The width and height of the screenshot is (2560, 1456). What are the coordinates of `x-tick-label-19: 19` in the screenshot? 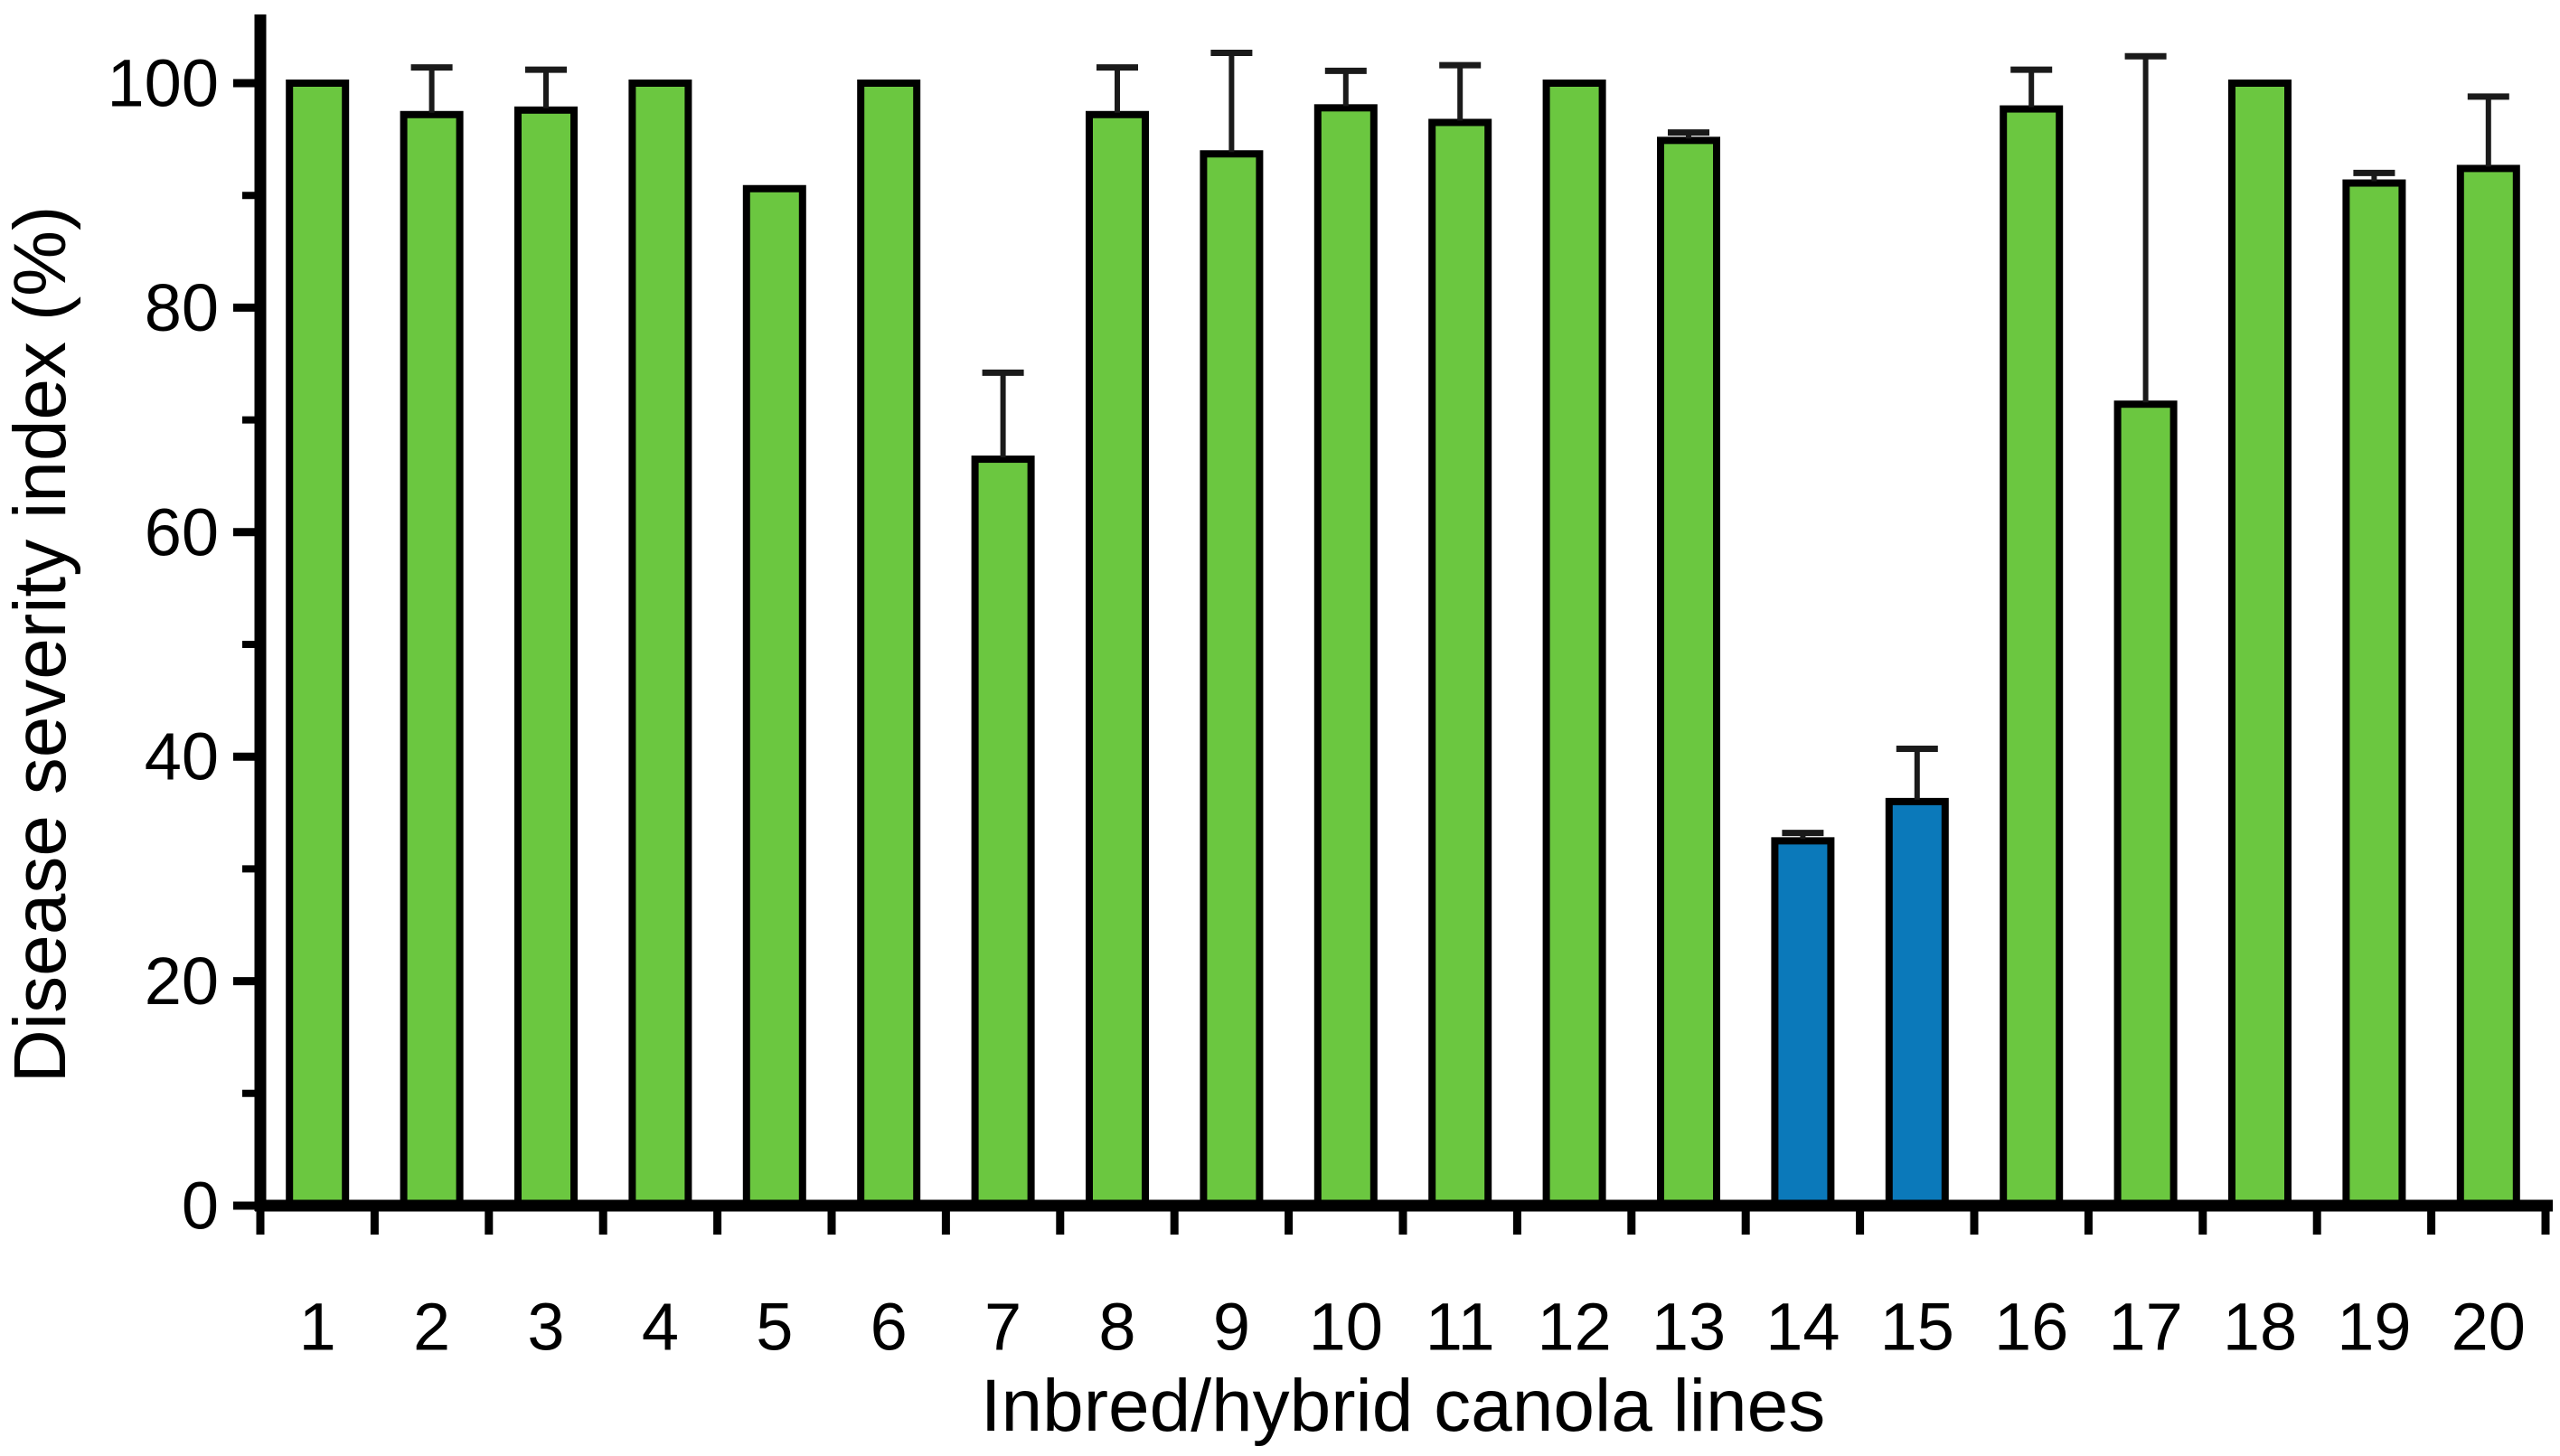 It's located at (2374, 1328).